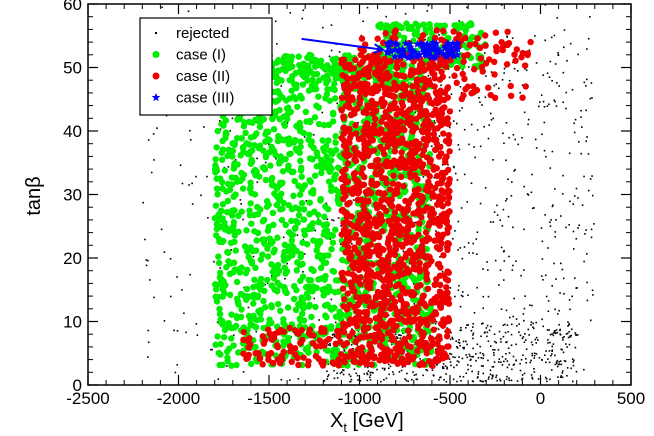  Describe the element at coordinates (72, 131) in the screenshot. I see `y-tick-label: 40` at that location.